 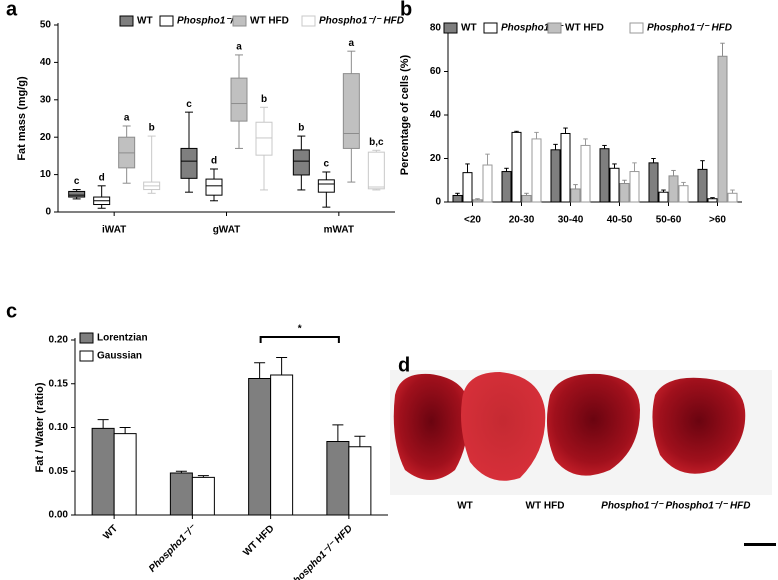 I want to click on y-tick-label: 0.00, so click(x=59, y=515).